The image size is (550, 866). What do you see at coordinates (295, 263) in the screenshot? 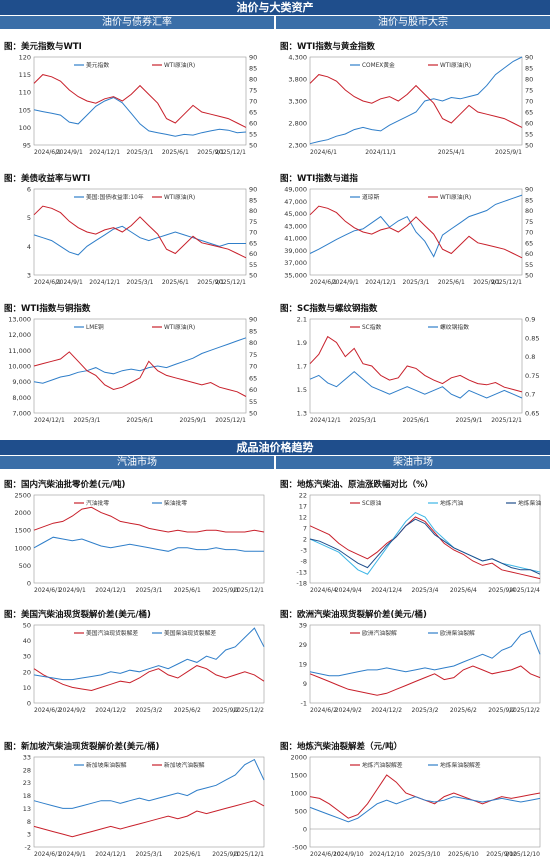
I see `y-tick-label: 37,000` at bounding box center [295, 263].